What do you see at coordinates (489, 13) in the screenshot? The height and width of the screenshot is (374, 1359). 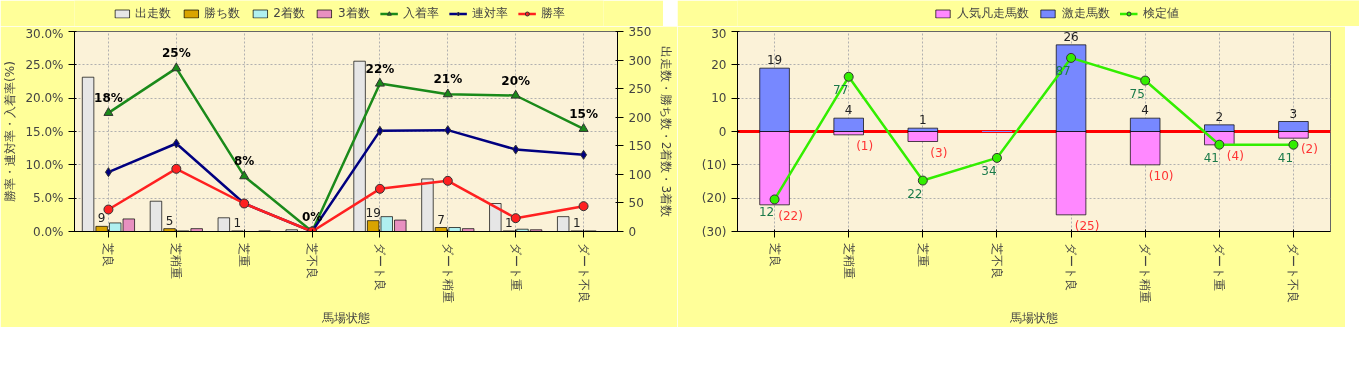 I see `legend-label: 連対率` at bounding box center [489, 13].